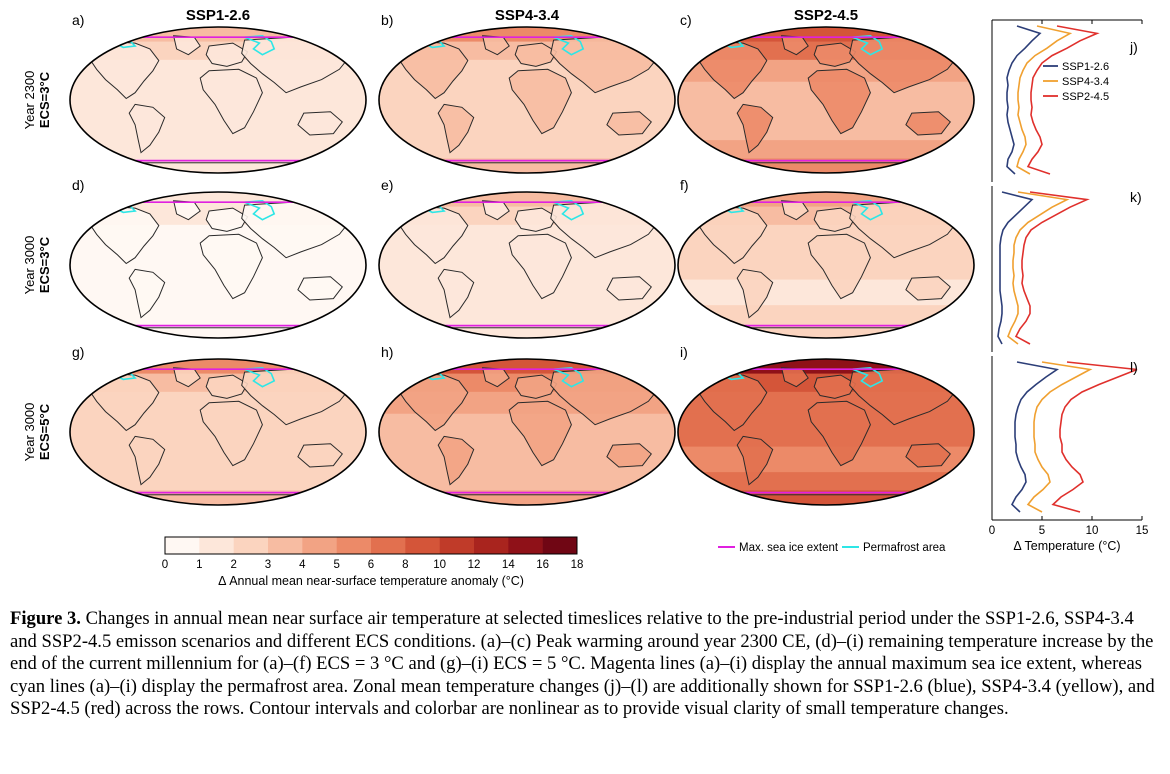 The image size is (1170, 774). Describe the element at coordinates (37, 100) in the screenshot. I see `row-label-1: Year 2300 ECS=3°C` at that location.